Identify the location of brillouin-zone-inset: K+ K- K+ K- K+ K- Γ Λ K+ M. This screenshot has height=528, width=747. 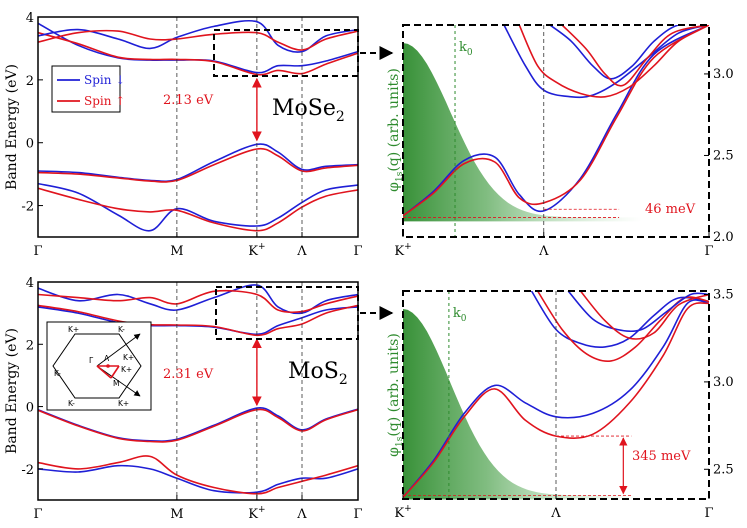
(99, 366).